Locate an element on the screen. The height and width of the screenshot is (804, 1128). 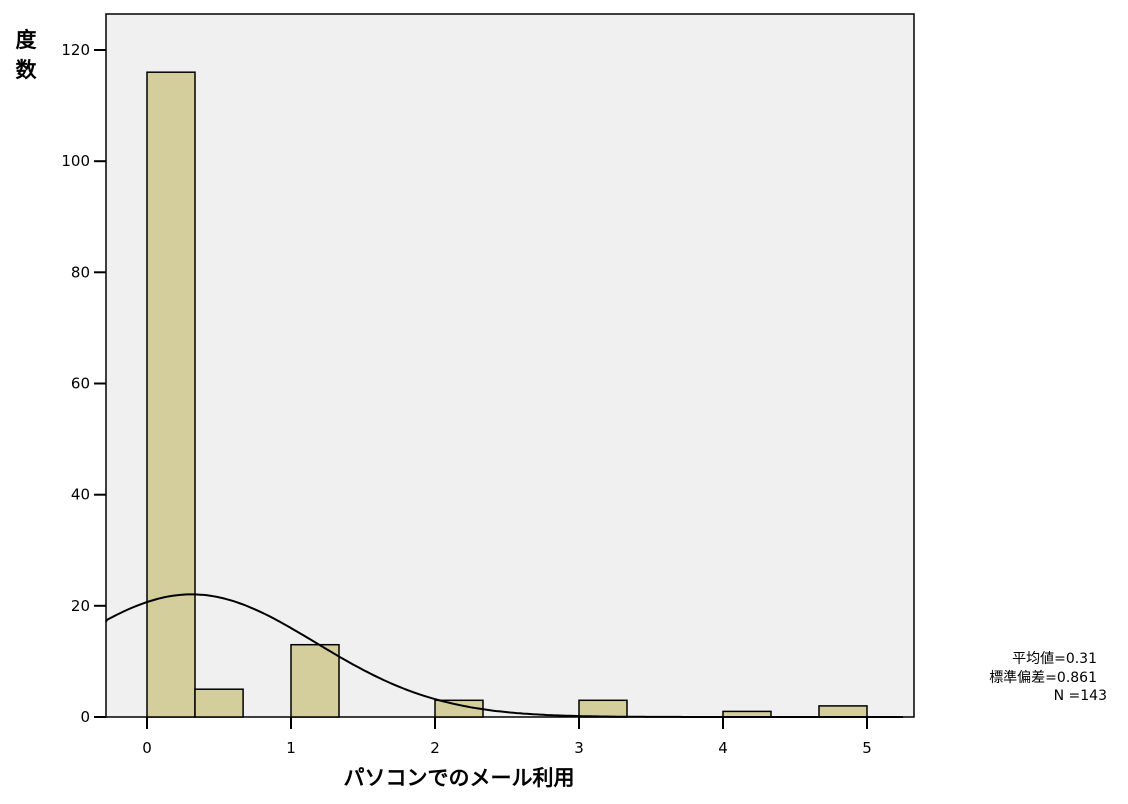
y-tick-label-60: 60 is located at coordinates (80, 384).